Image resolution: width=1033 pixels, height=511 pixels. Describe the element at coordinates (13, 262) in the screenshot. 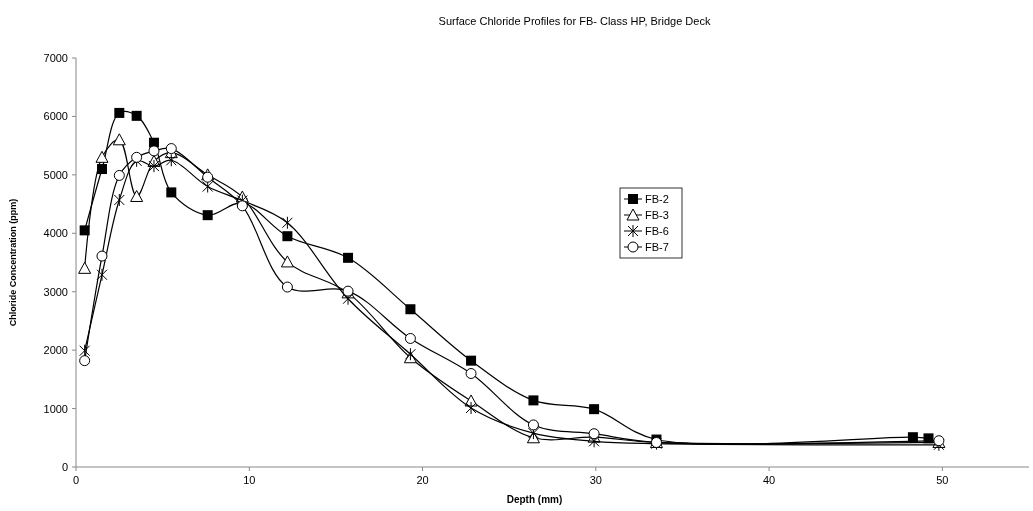

I see `y-axis-title: Chloride Concentration (ppm)` at that location.